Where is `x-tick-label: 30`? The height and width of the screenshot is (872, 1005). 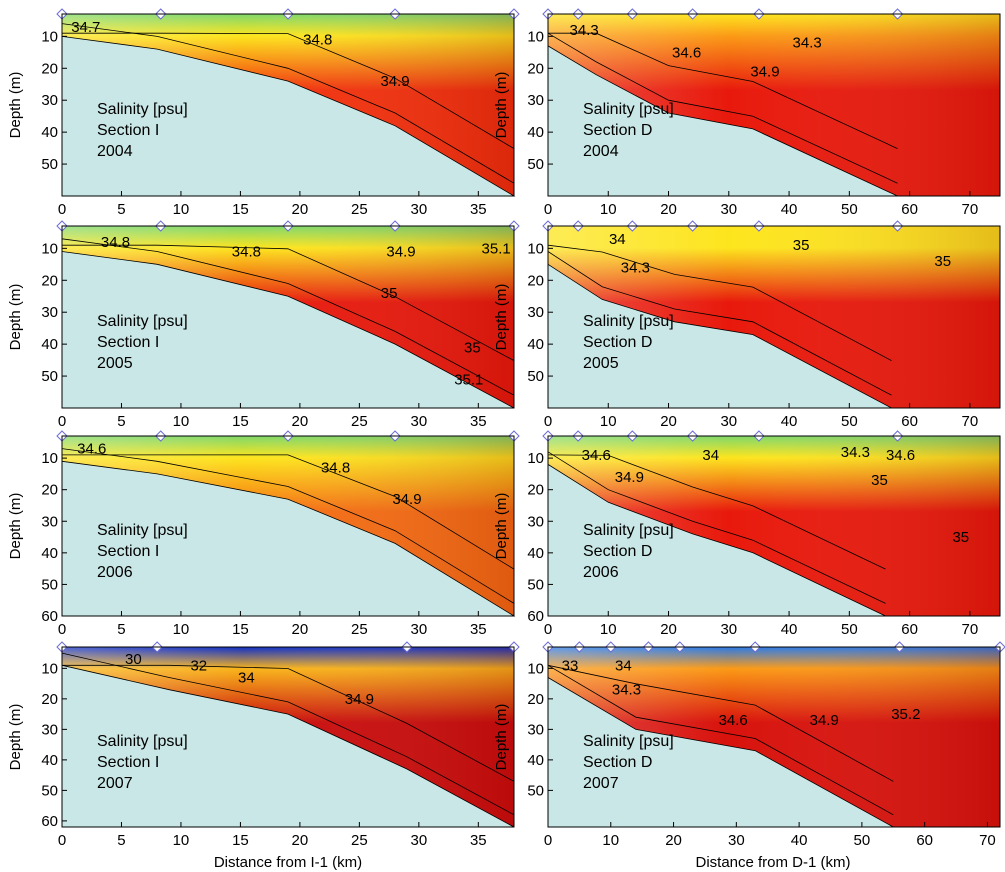
x-tick-label: 30 is located at coordinates (728, 629).